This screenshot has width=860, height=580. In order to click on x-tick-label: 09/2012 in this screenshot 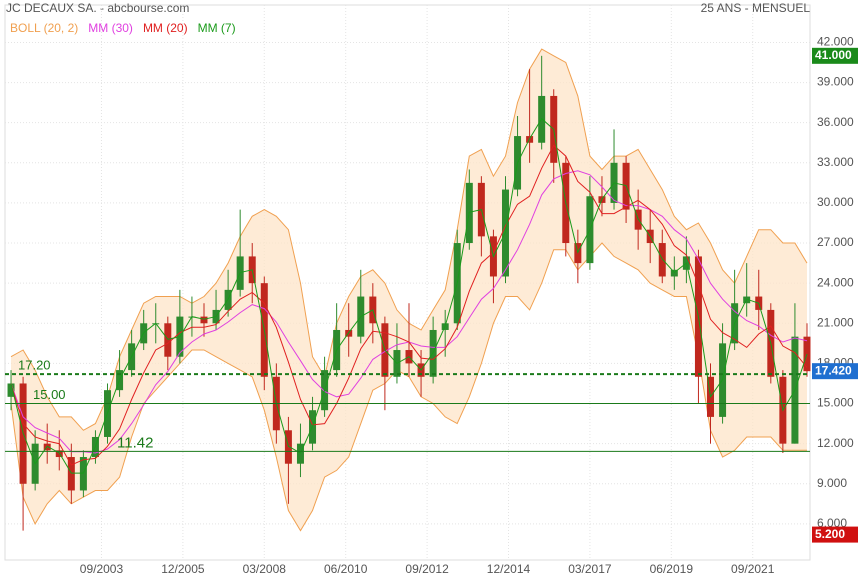, I will do `click(427, 569)`.